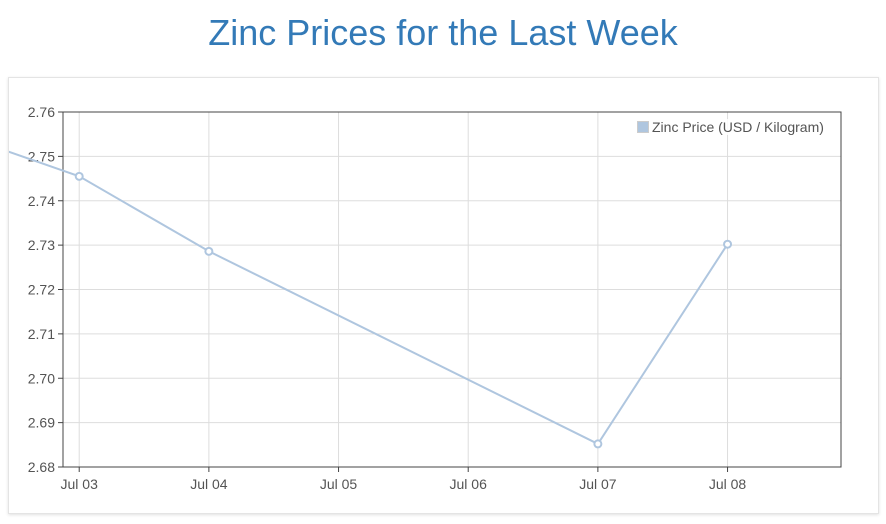  What do you see at coordinates (41, 290) in the screenshot?
I see `y-tick-label: 2.72` at bounding box center [41, 290].